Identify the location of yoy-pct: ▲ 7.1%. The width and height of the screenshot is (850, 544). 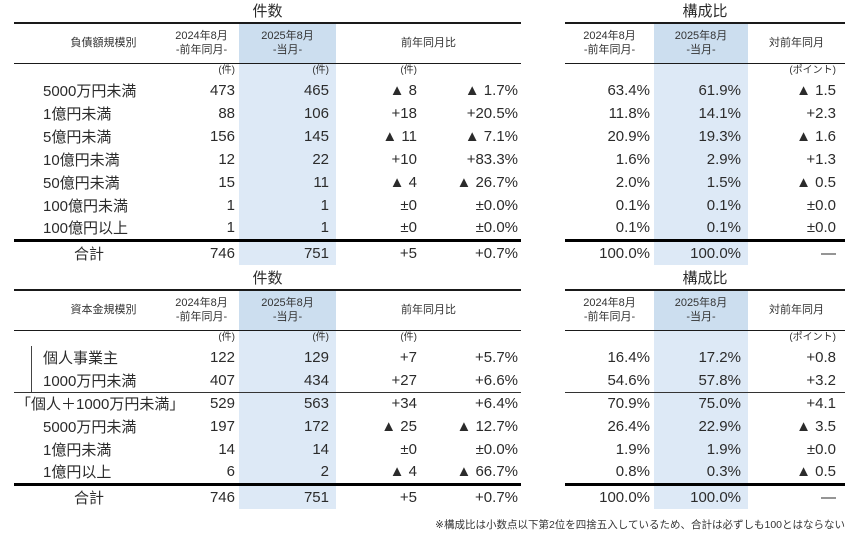
(491, 136).